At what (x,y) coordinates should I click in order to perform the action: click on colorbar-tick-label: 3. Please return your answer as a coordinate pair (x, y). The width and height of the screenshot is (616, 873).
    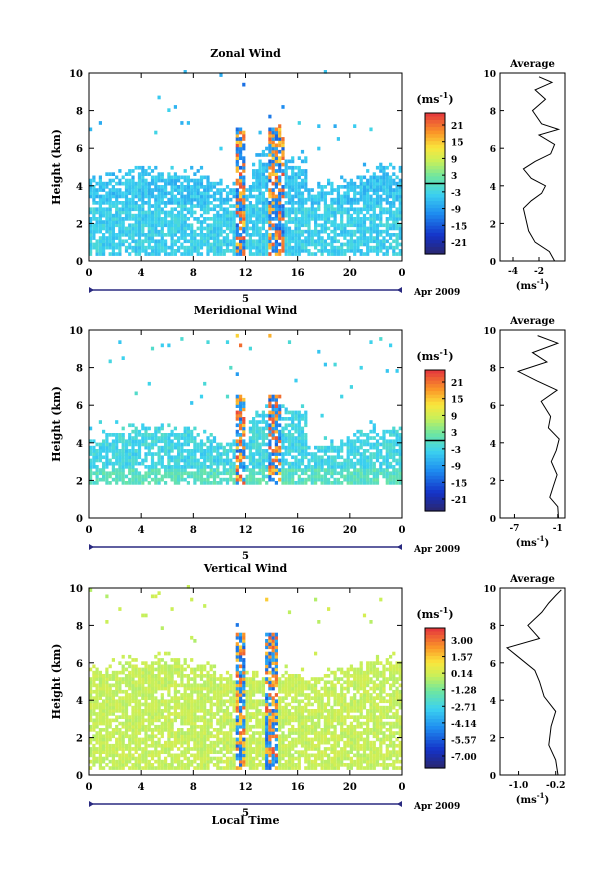
    Looking at the image, I should click on (454, 434).